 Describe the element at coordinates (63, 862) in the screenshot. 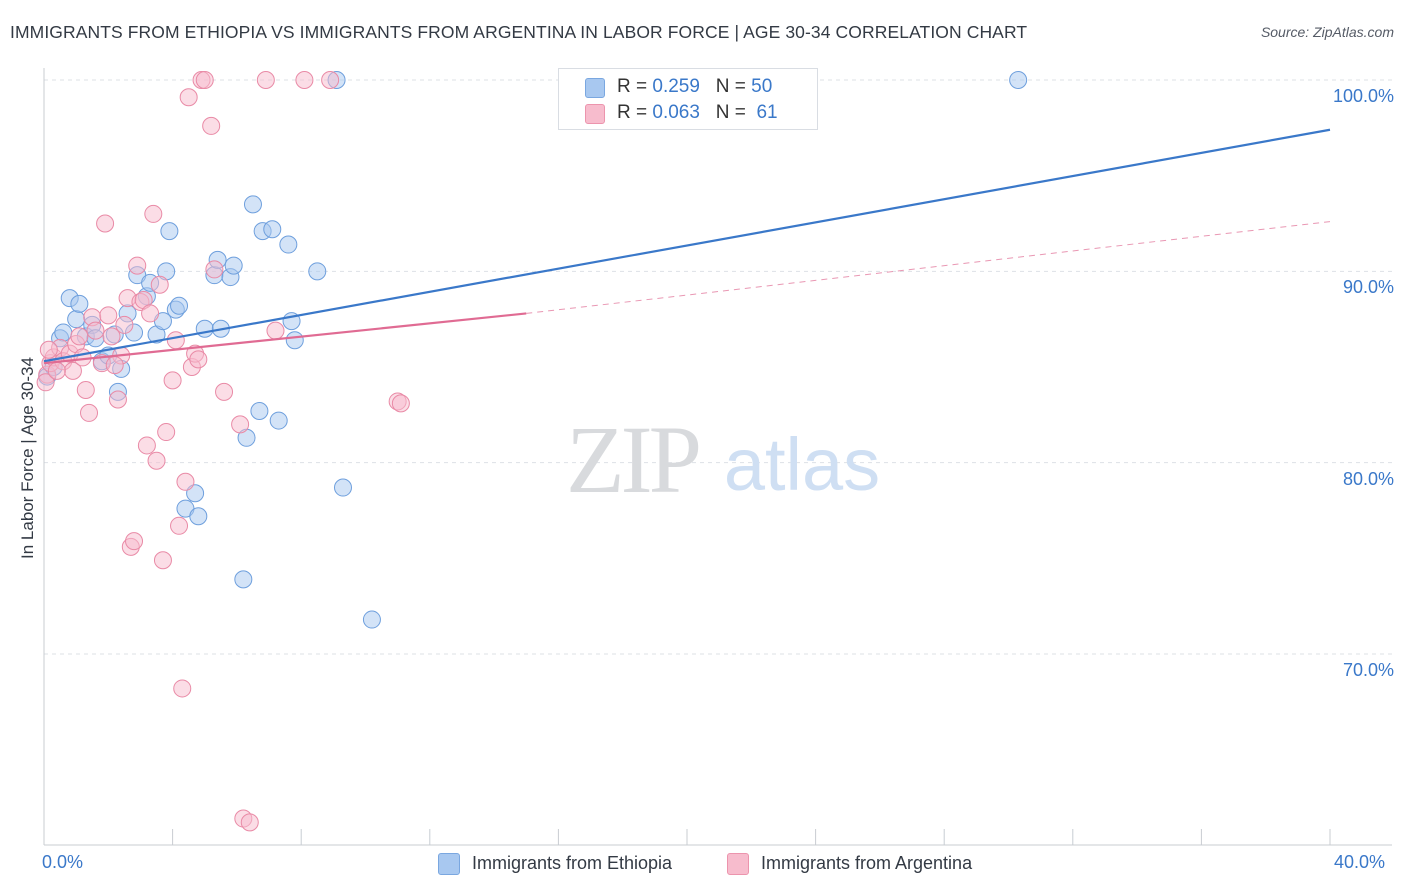

I see `x-tick-min: 0.0%` at that location.